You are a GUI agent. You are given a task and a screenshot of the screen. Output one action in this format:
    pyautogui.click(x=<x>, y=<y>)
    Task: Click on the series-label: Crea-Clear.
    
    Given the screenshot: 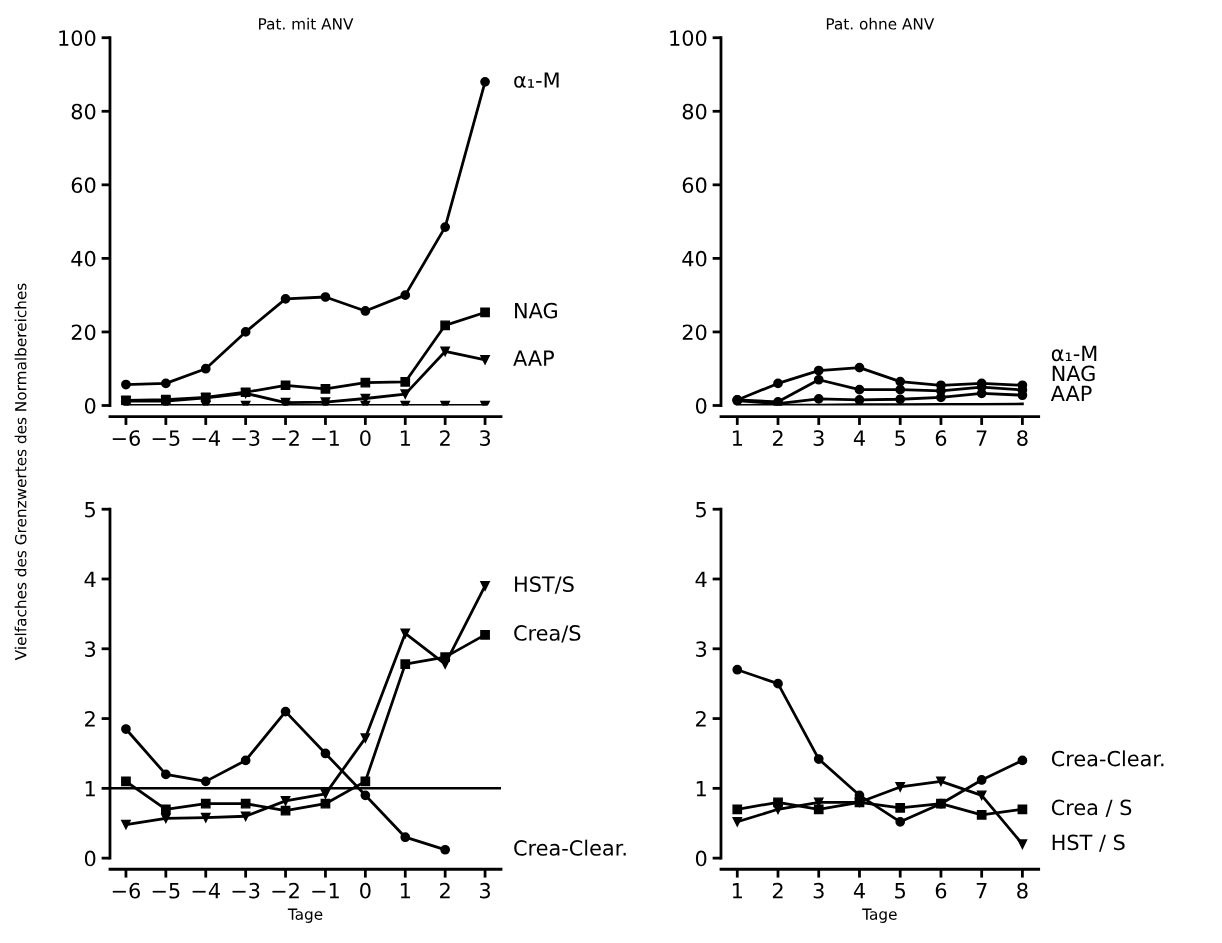 What is the action you would take?
    pyautogui.click(x=1107, y=758)
    